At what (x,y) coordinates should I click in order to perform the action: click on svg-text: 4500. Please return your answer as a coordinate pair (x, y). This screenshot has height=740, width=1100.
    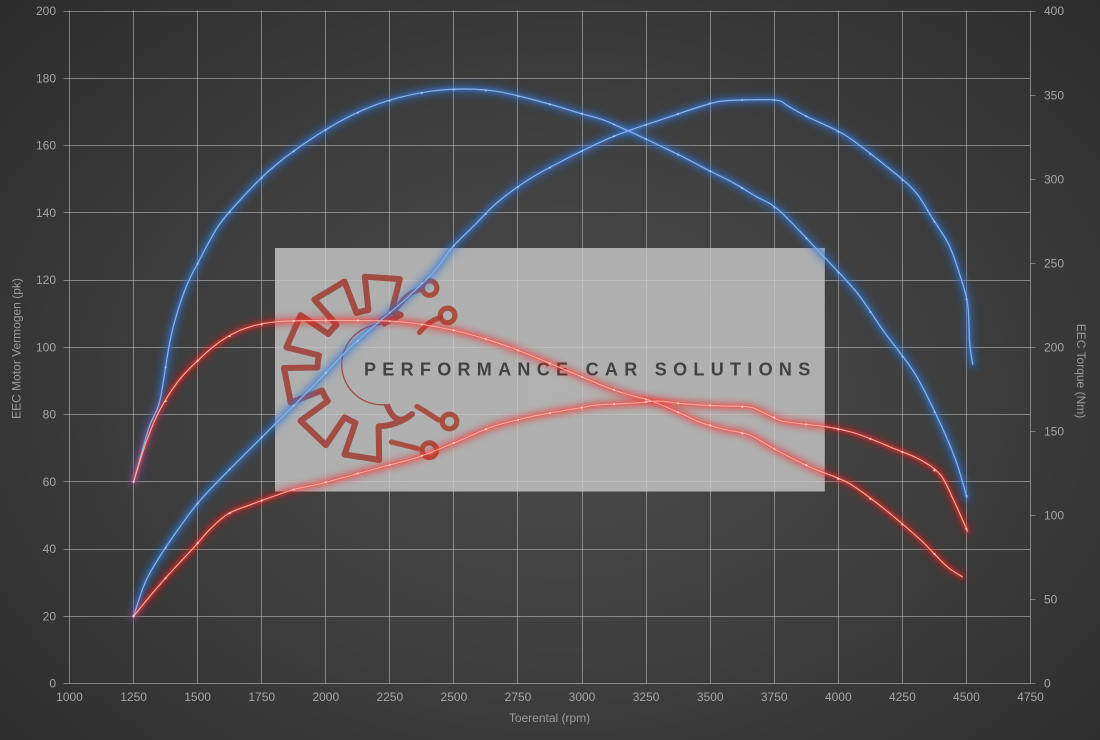
    Looking at the image, I should click on (966, 697).